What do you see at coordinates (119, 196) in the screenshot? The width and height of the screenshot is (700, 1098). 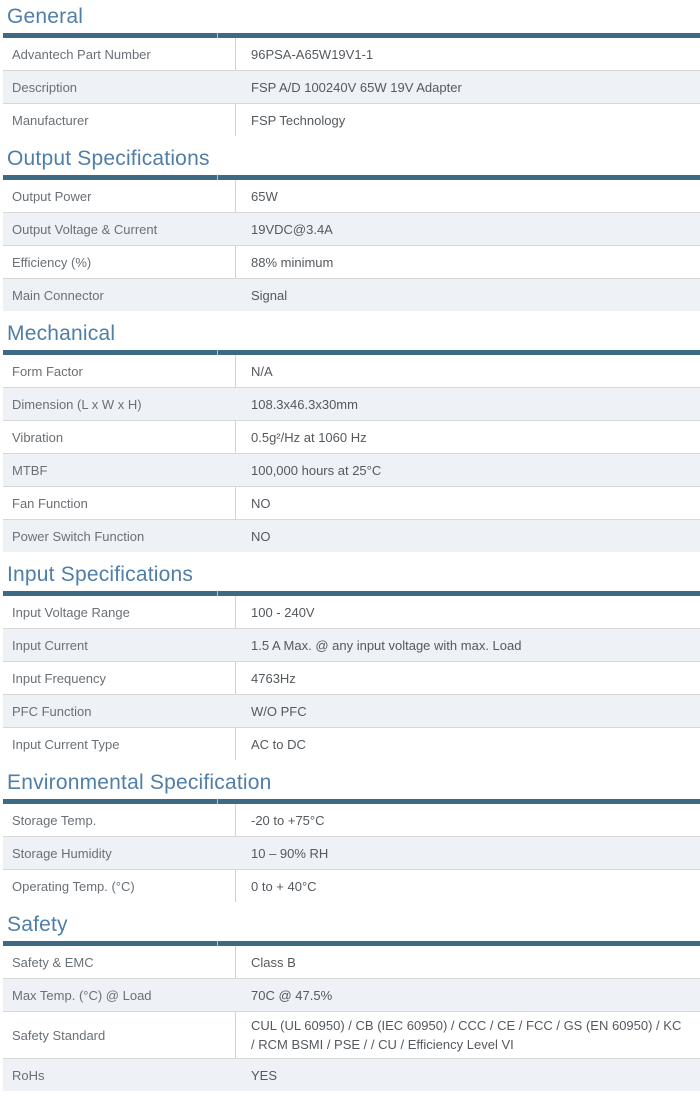 I see `spec-label: Output Power` at bounding box center [119, 196].